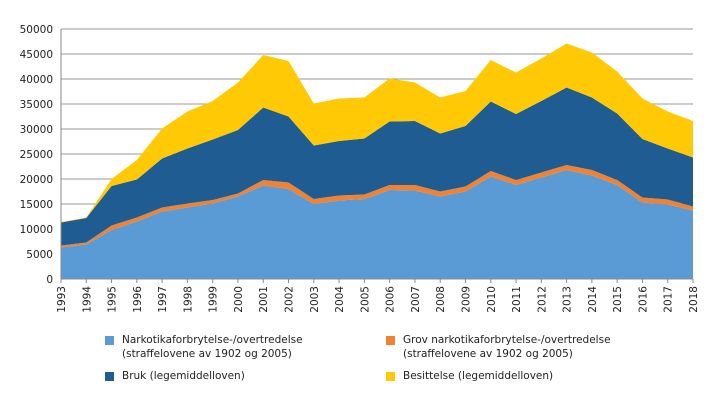  What do you see at coordinates (416, 299) in the screenshot?
I see `x-tick-label: 2007` at bounding box center [416, 299].